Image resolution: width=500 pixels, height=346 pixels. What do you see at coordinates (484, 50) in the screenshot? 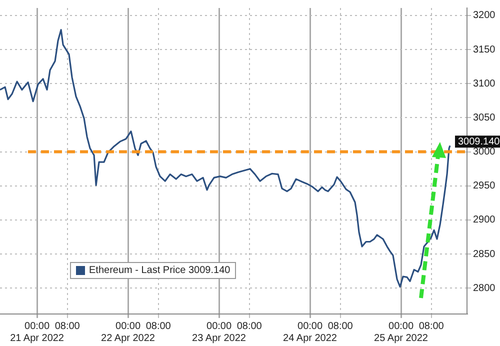
I see `y-tick-label: 3150` at bounding box center [484, 50].